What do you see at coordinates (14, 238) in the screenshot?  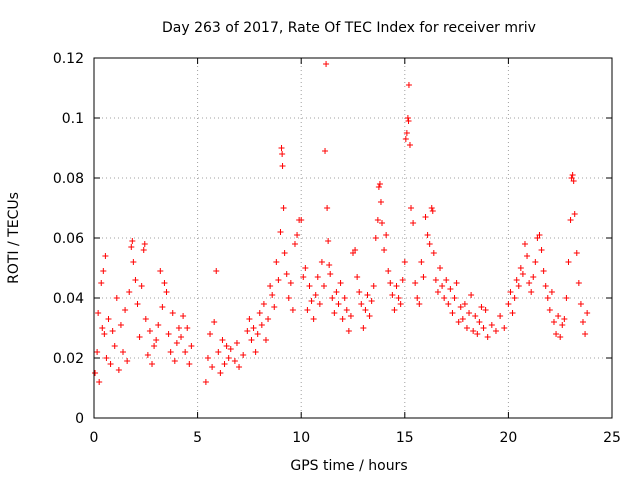 I see `y-axis-label: ROTI / TECUs` at bounding box center [14, 238].